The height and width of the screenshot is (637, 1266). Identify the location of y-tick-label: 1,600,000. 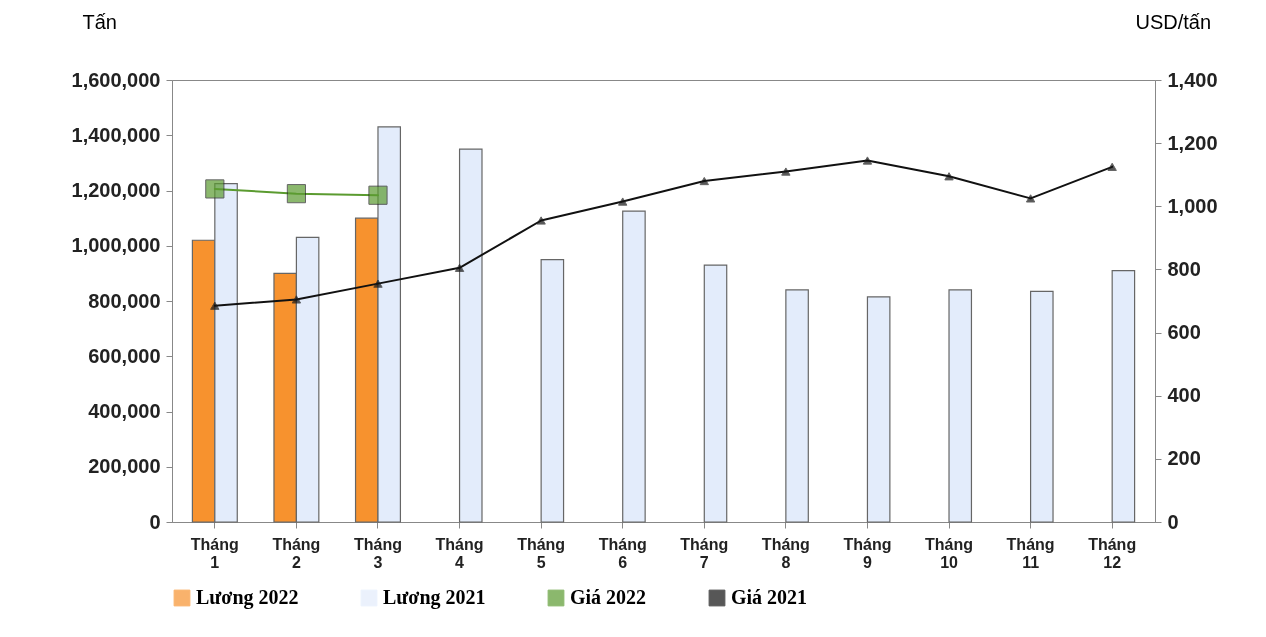
(116, 79).